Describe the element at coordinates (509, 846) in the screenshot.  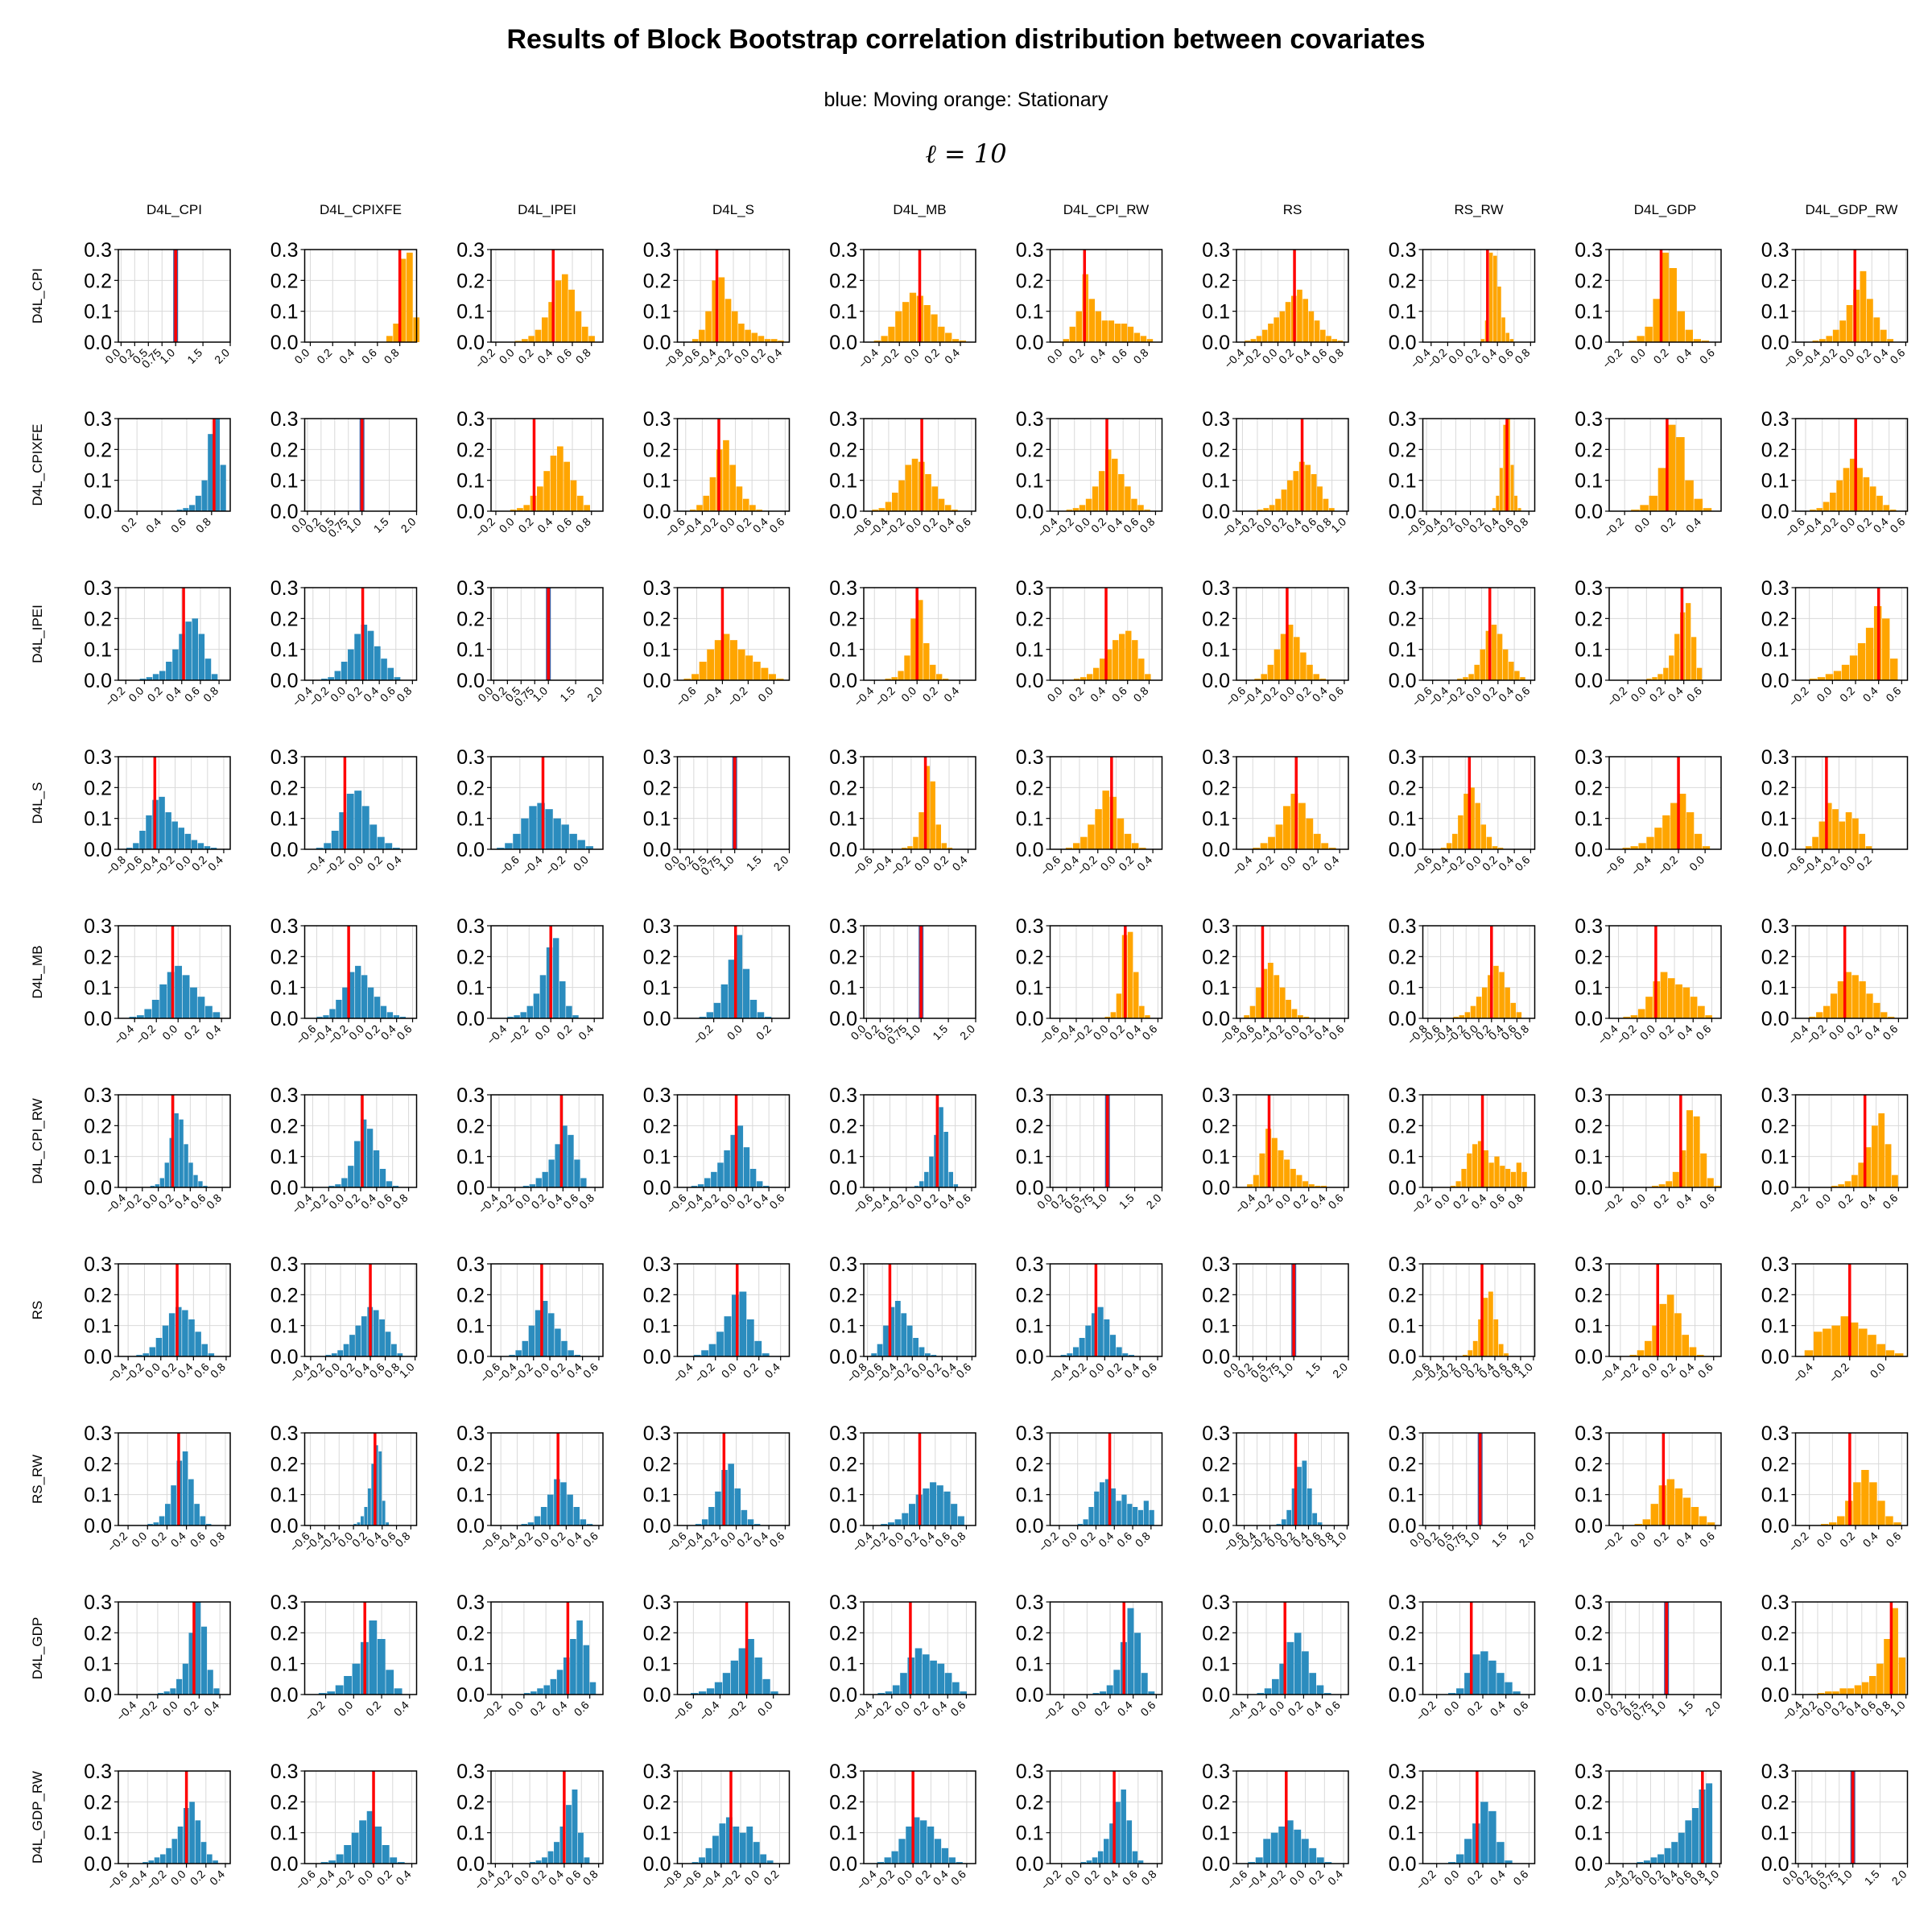
I see `panel-d4l_s-d4l_ipei-bar` at that location.